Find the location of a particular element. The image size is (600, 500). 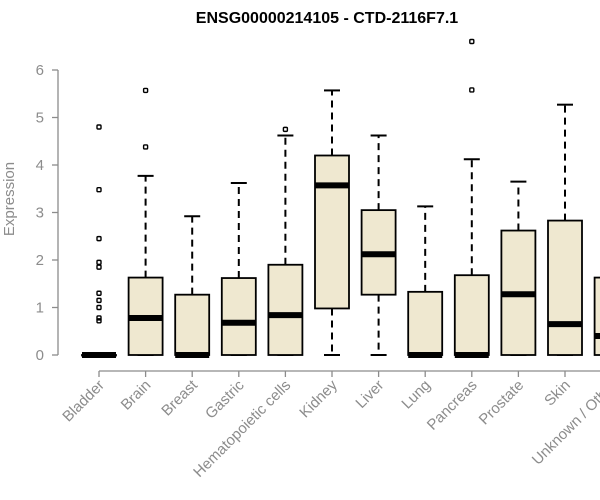

y-tick-label: 6 is located at coordinates (40, 70).